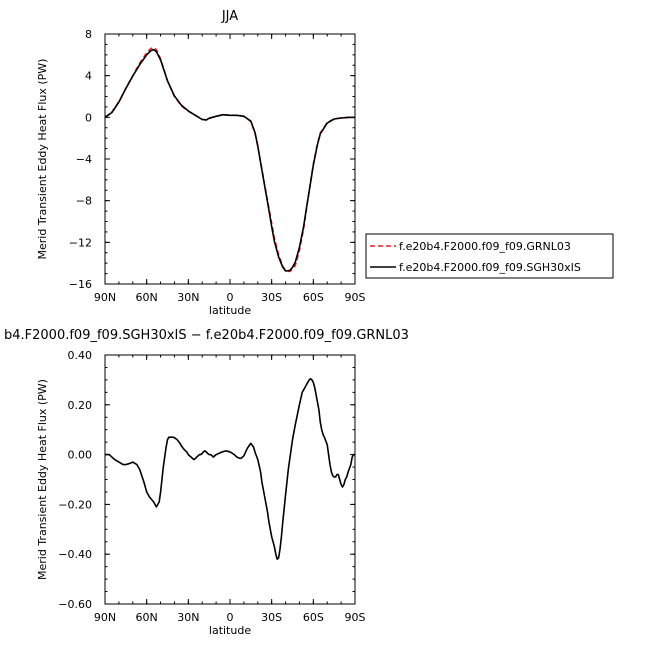  What do you see at coordinates (485, 246) in the screenshot?
I see `legend-label-grnl03: f.e20b4.F2000.f09_f09.GRNL03` at bounding box center [485, 246].